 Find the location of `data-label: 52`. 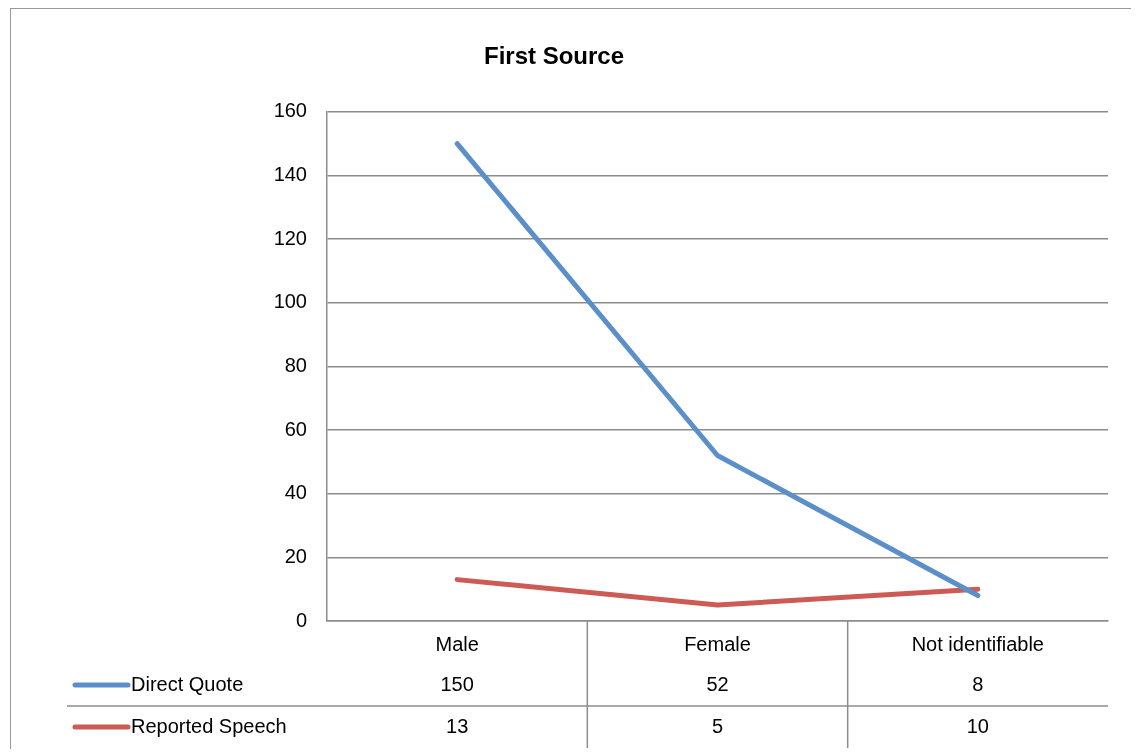

data-label: 52 is located at coordinates (717, 683).